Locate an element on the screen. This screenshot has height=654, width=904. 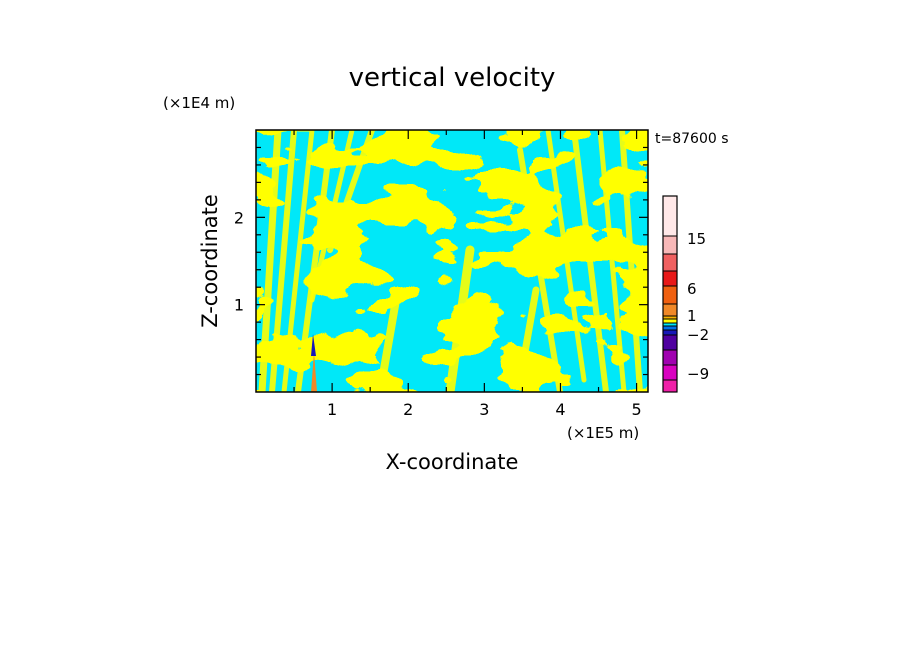
x-tick-label: 3 is located at coordinates (484, 409).